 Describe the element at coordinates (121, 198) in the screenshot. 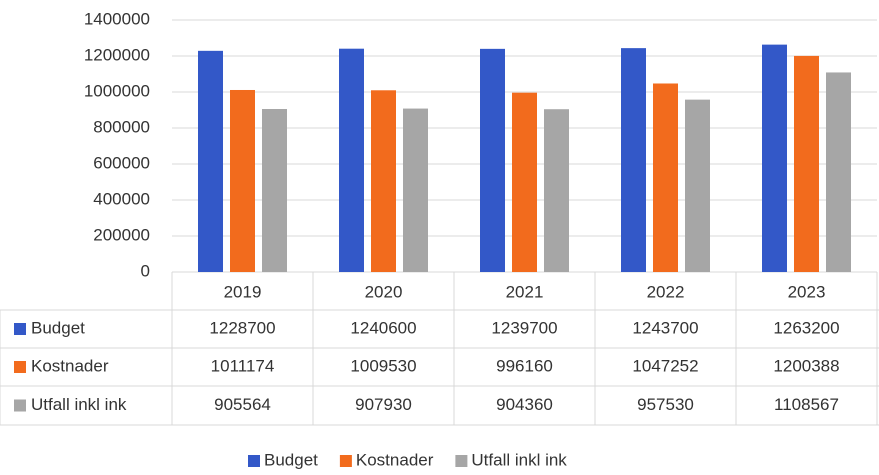

I see `y-tick-label: 400000` at that location.